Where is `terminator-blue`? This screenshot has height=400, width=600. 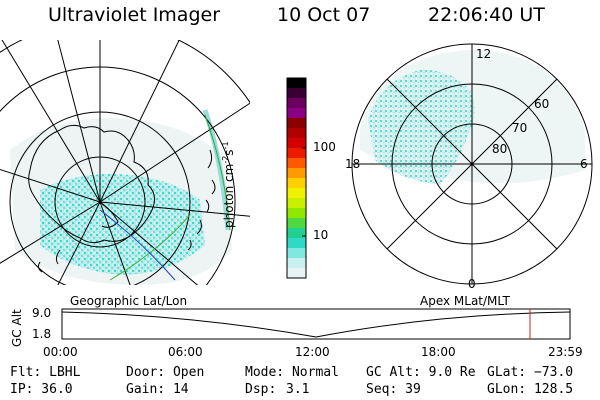
terminator-blue is located at coordinates (137, 245).